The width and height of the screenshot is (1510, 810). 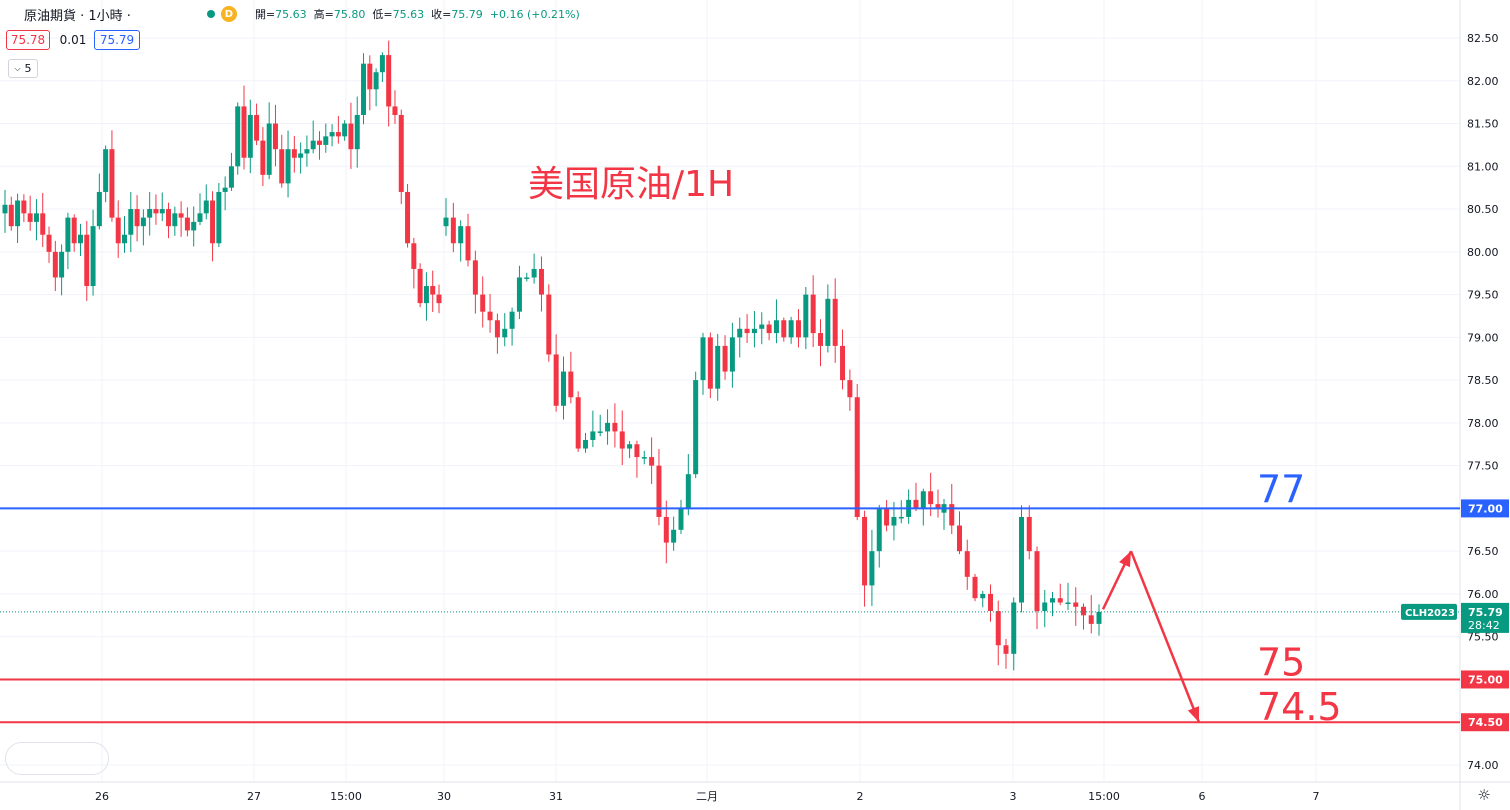 What do you see at coordinates (467, 14) in the screenshot?
I see `close-value: 75.79` at bounding box center [467, 14].